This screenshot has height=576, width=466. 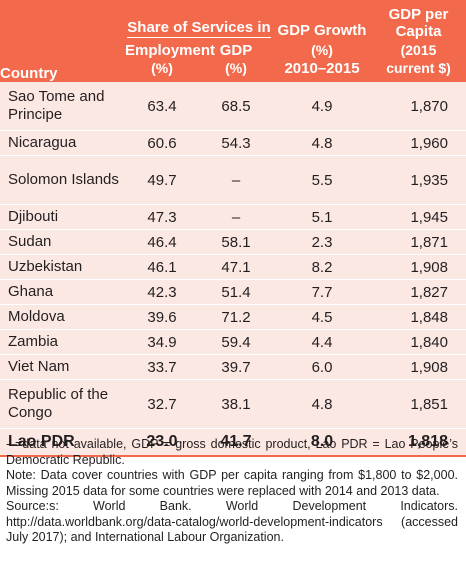 I want to click on header-employment-unit: (%), so click(x=162, y=71).